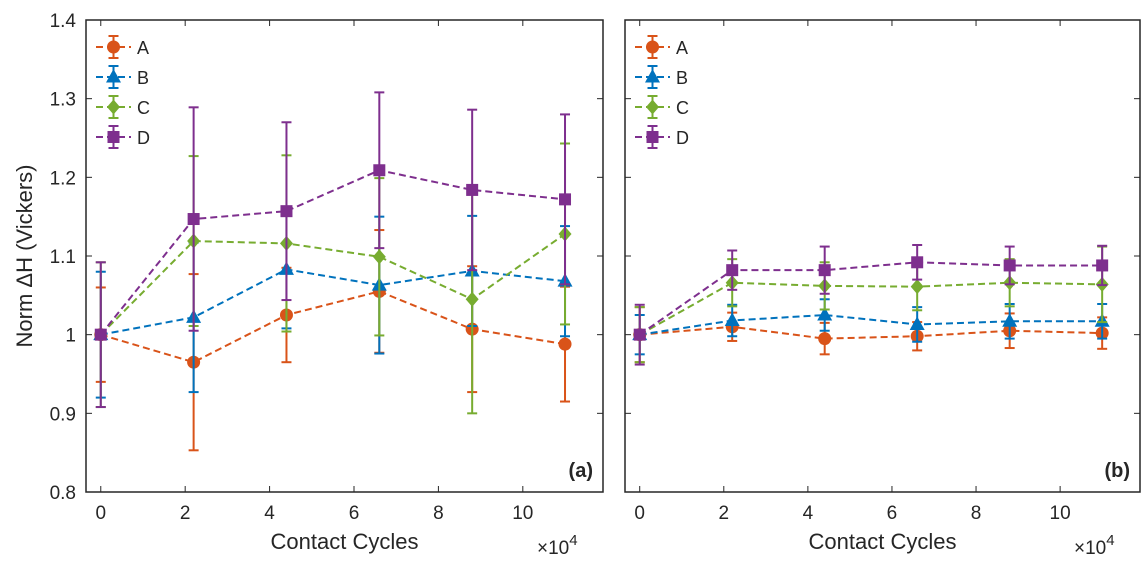 The height and width of the screenshot is (567, 1145). What do you see at coordinates (63, 493) in the screenshot?
I see `y-tick-label: 0.8` at bounding box center [63, 493].